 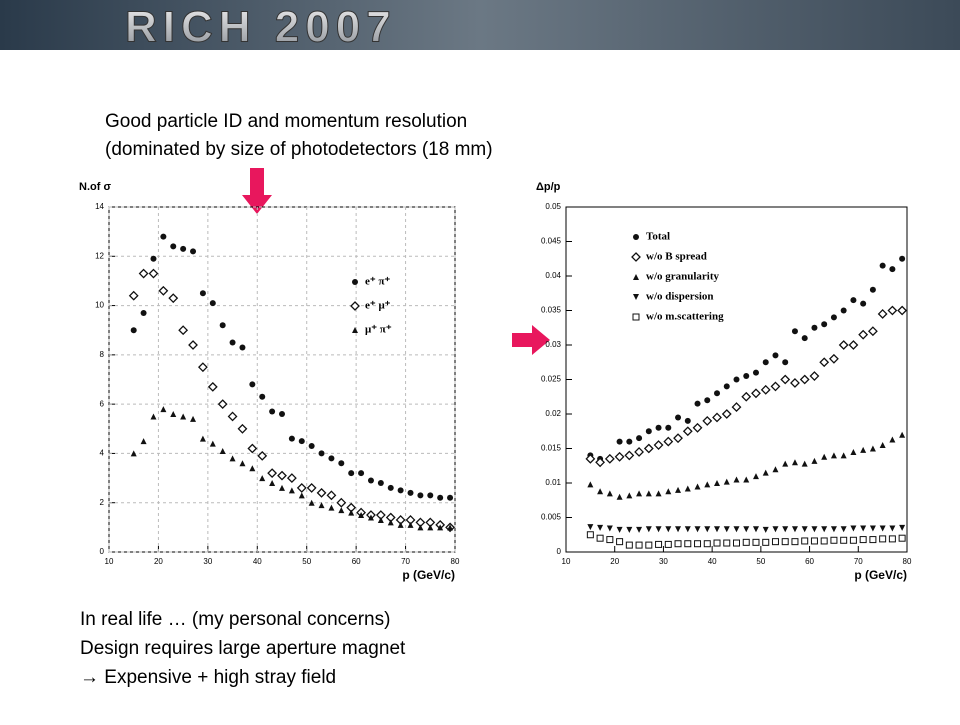 I want to click on legend-label: w/o m.scattering, so click(x=685, y=317).